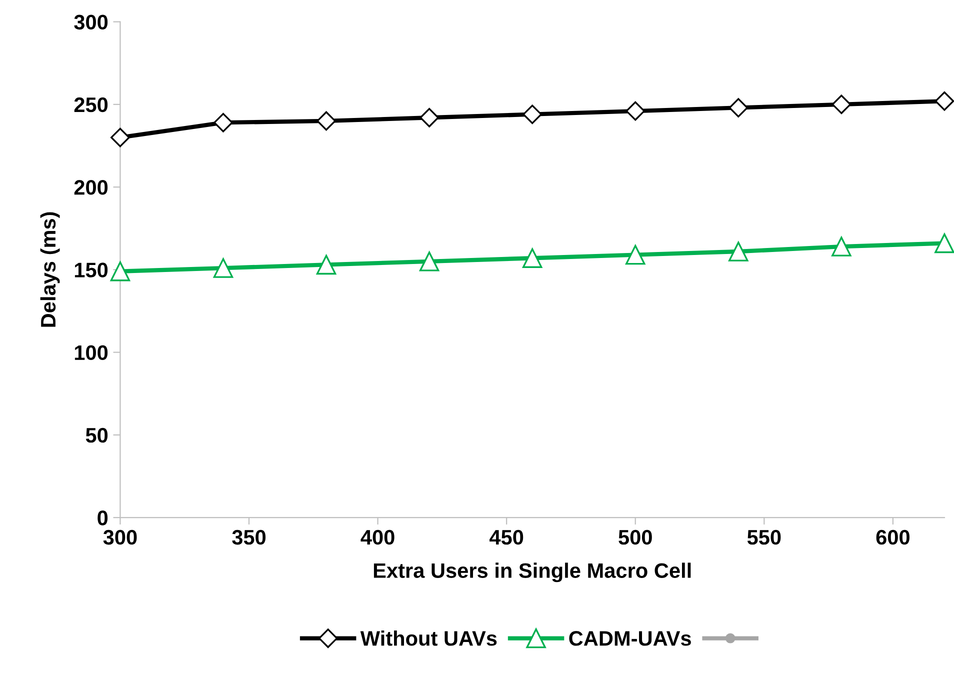  What do you see at coordinates (893, 537) in the screenshot?
I see `x-tick-label: 600` at bounding box center [893, 537].